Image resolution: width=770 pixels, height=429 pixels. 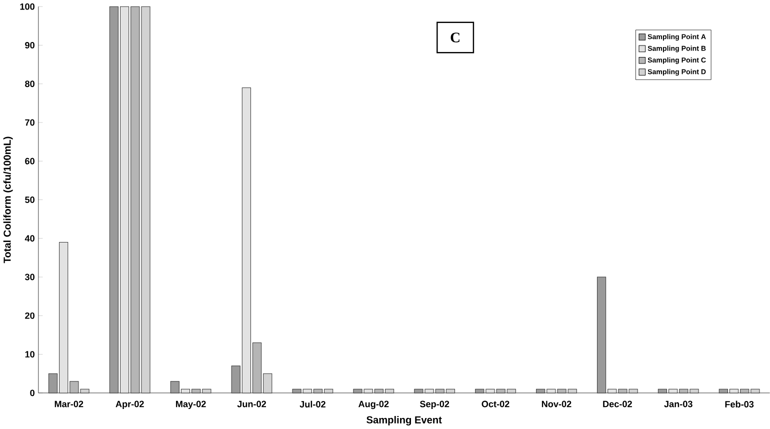 I want to click on y-tick-label: 30, so click(x=29, y=277).